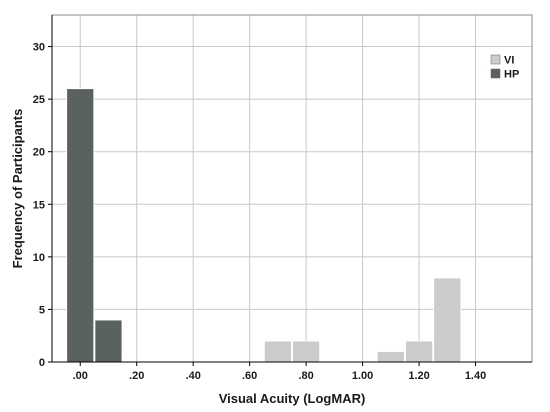  I want to click on y-tick-label: 10, so click(39, 258).